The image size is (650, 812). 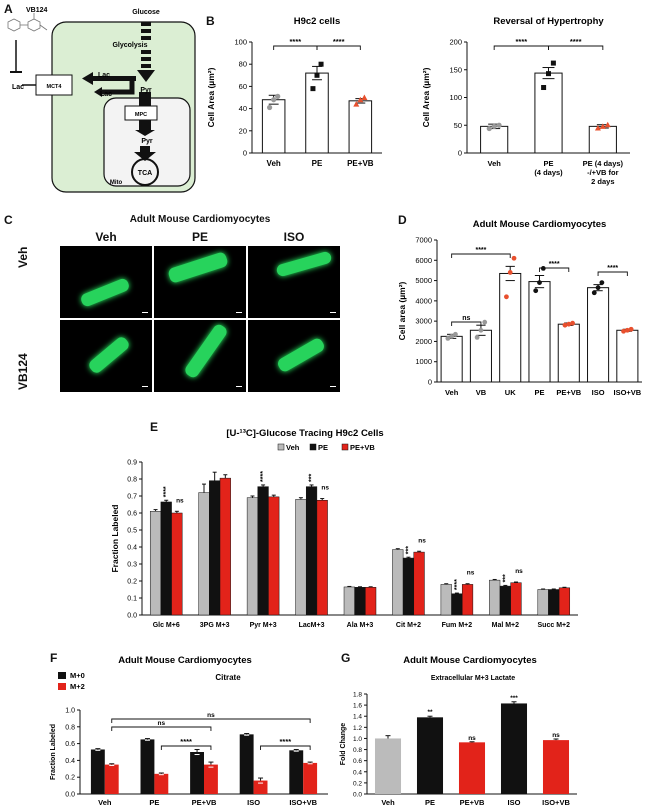 What do you see at coordinates (317, 163) in the screenshot?
I see `x-tick-label-line: PE` at bounding box center [317, 163].